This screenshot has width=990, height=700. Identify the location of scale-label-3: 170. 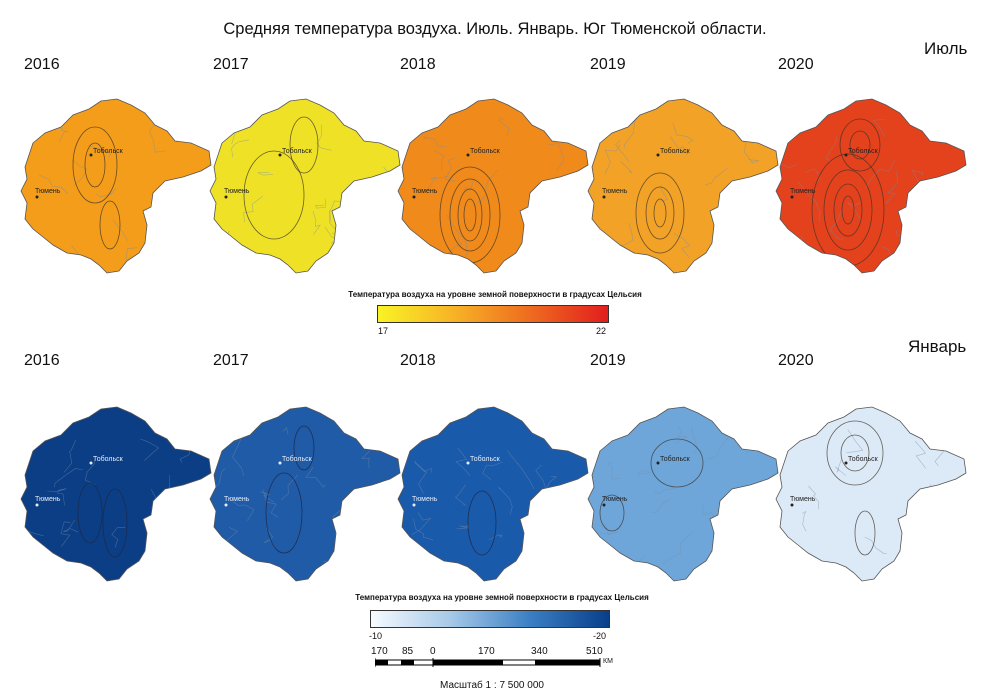
(486, 651).